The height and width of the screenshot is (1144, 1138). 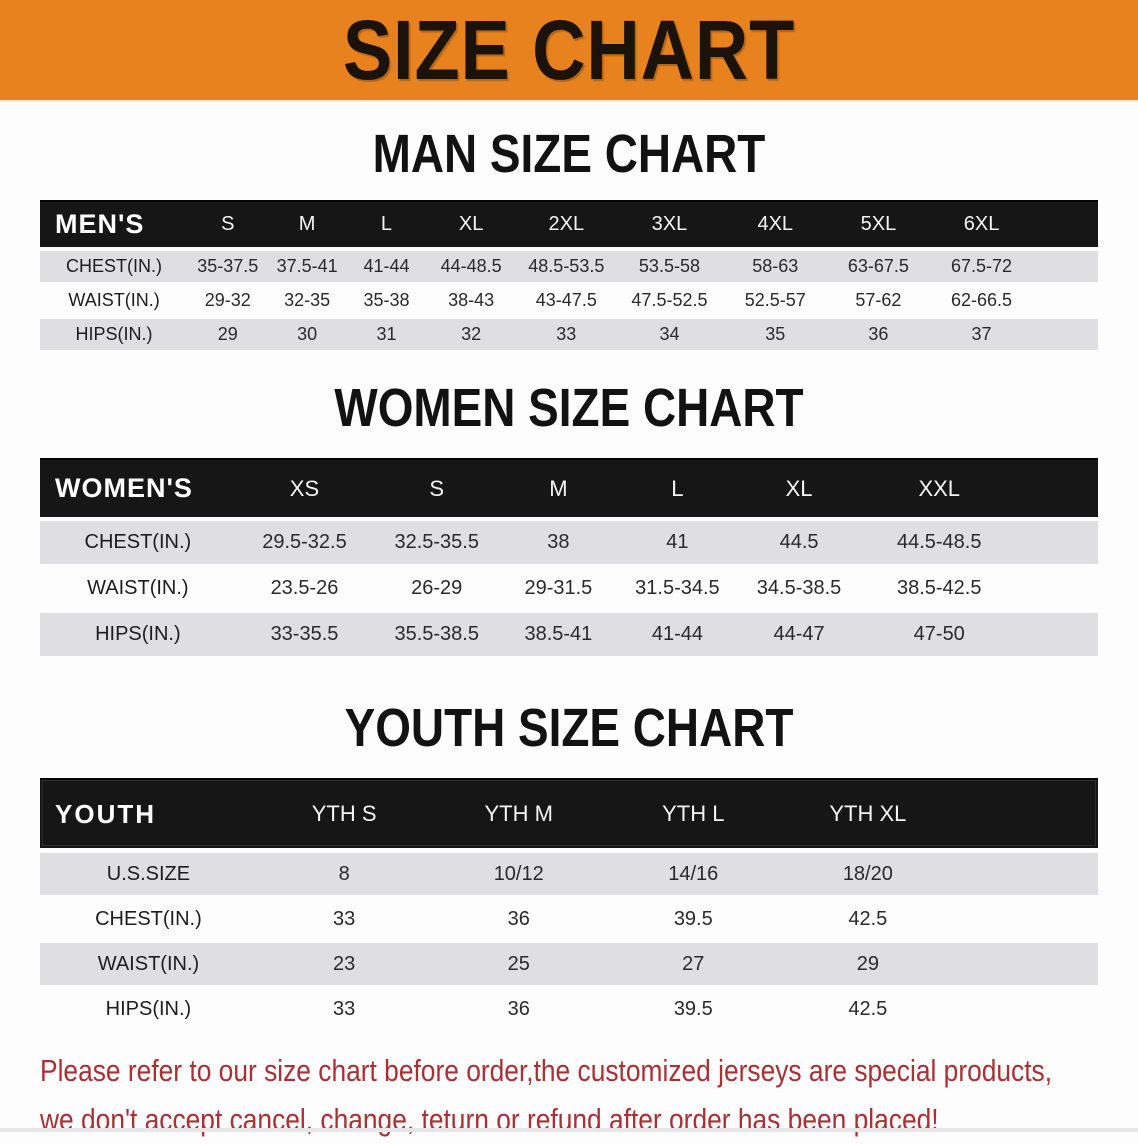 What do you see at coordinates (939, 634) in the screenshot?
I see `cell-value: 47-50` at bounding box center [939, 634].